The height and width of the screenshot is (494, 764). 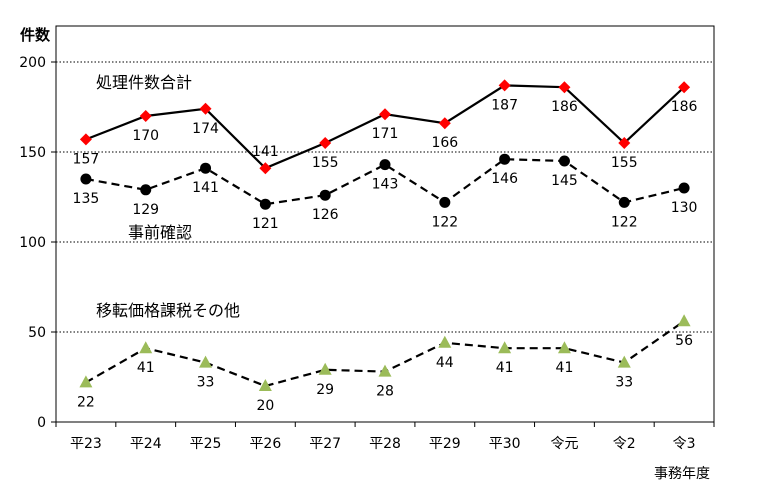 I want to click on x-tick-label: 平24, so click(x=146, y=444).